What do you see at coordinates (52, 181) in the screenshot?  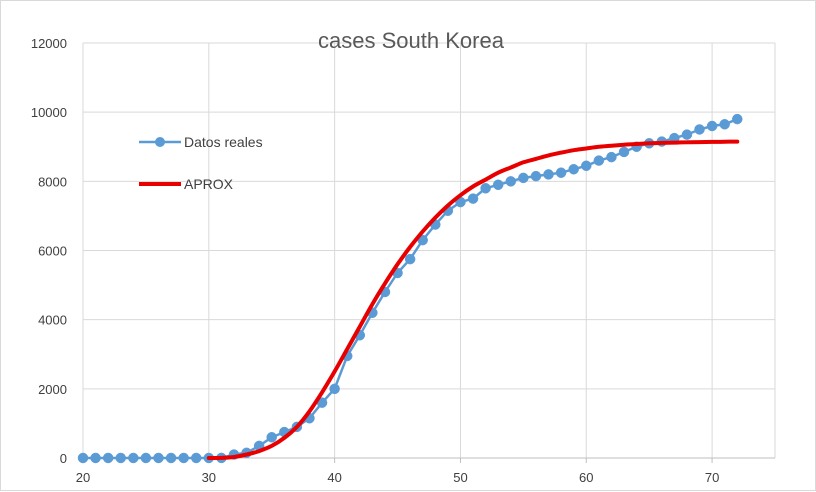 I see `y-tick-label: 8000` at bounding box center [52, 181].